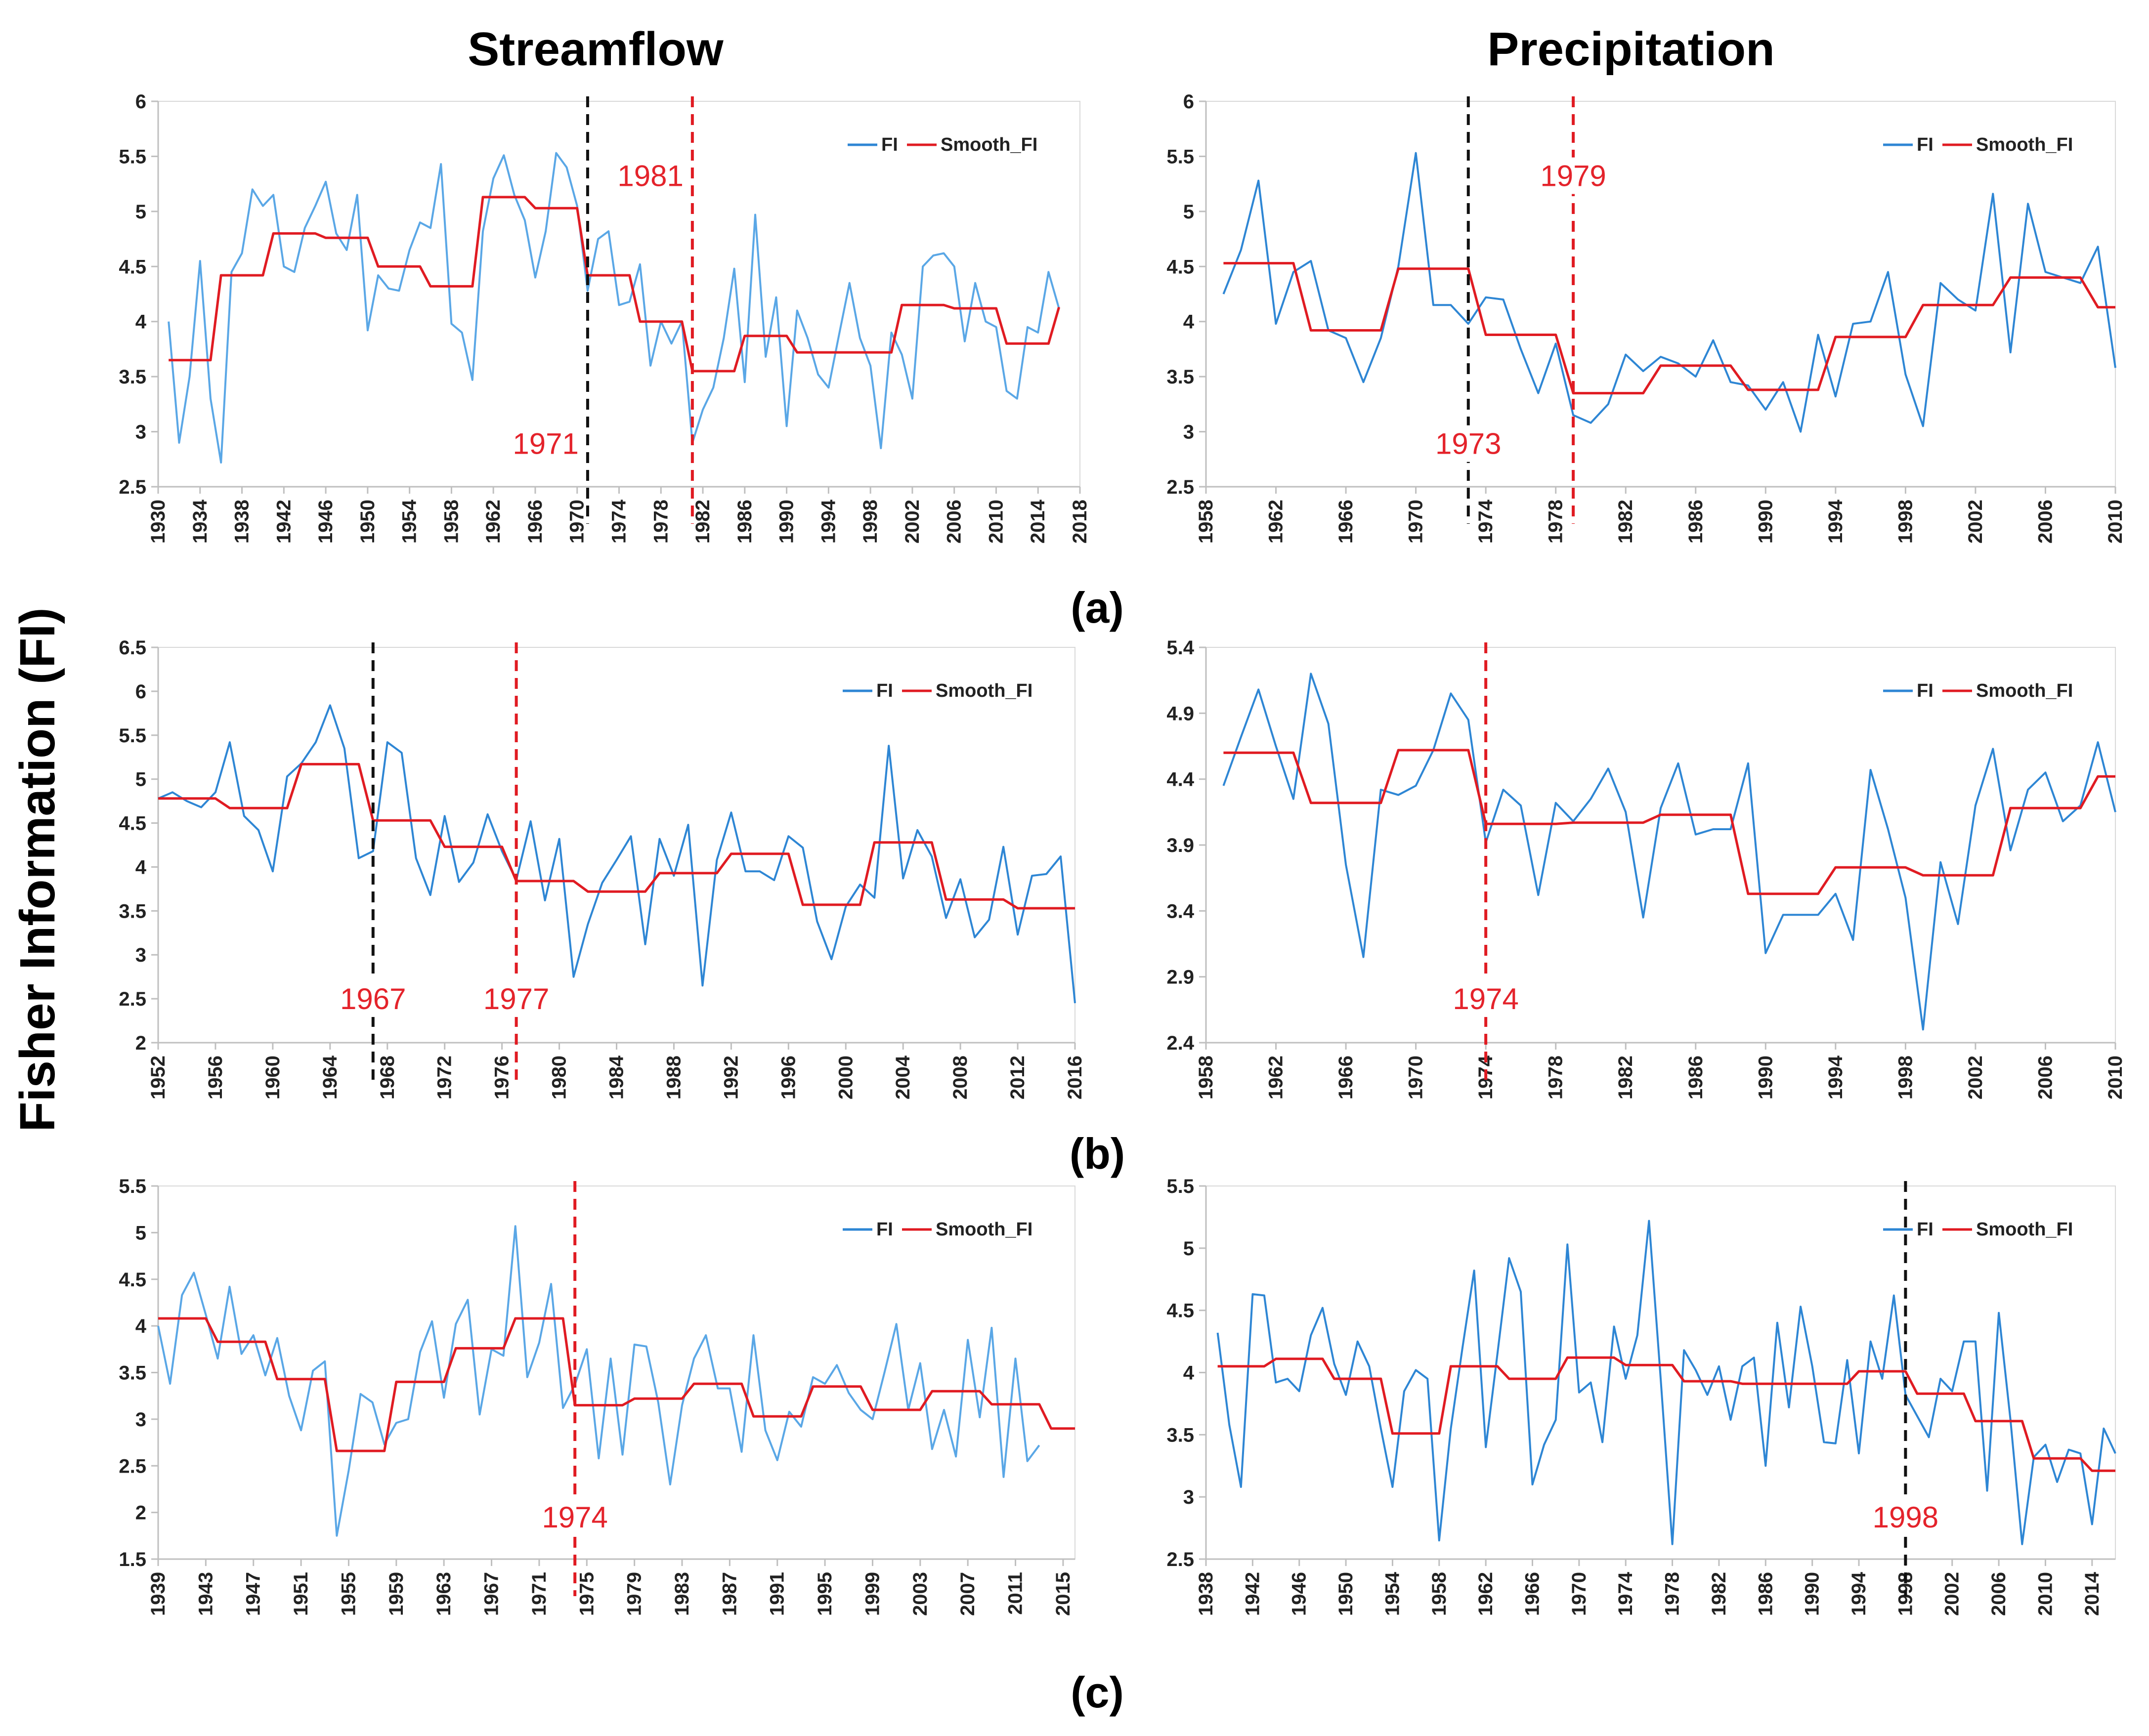 The height and width of the screenshot is (1736, 2149). Describe the element at coordinates (1630, 50) in the screenshot. I see `column-title-precipitation: Precipitation` at that location.